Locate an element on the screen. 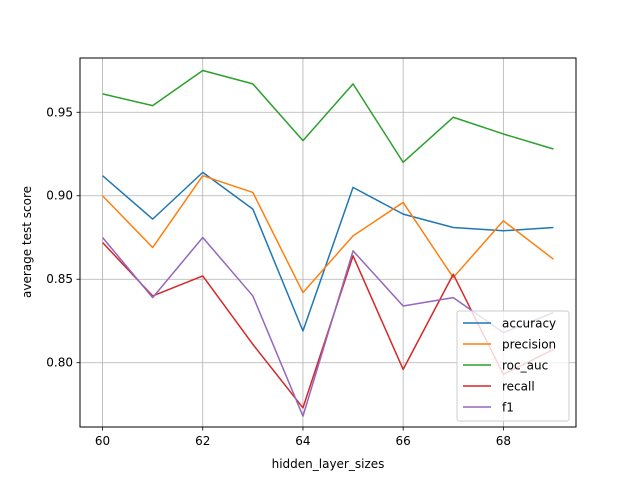 The width and height of the screenshot is (640, 480). y-tick-label: 0.85 is located at coordinates (59, 279).